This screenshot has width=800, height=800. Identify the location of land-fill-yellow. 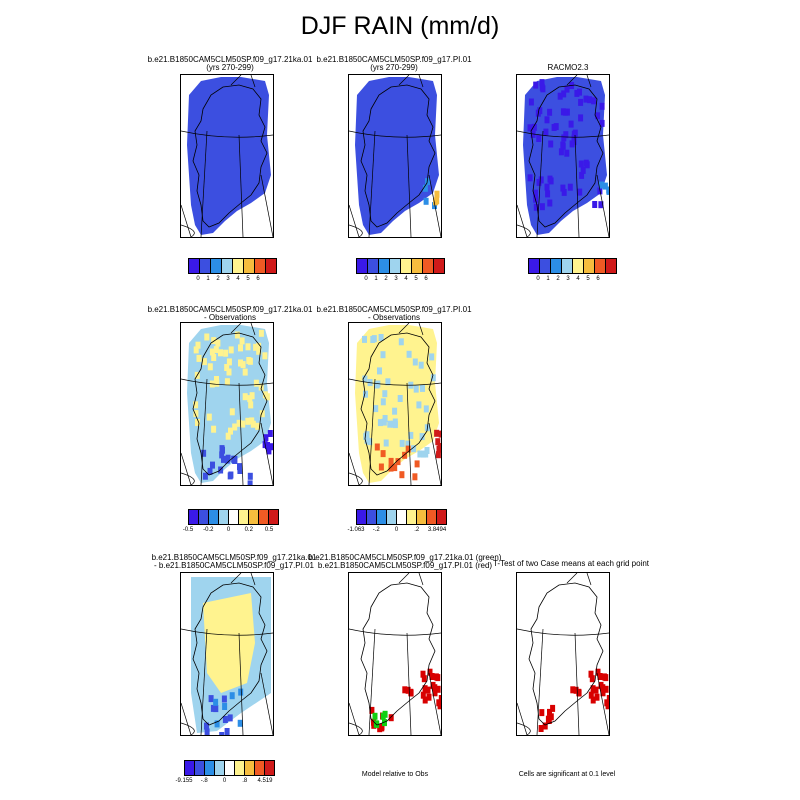
(229, 643).